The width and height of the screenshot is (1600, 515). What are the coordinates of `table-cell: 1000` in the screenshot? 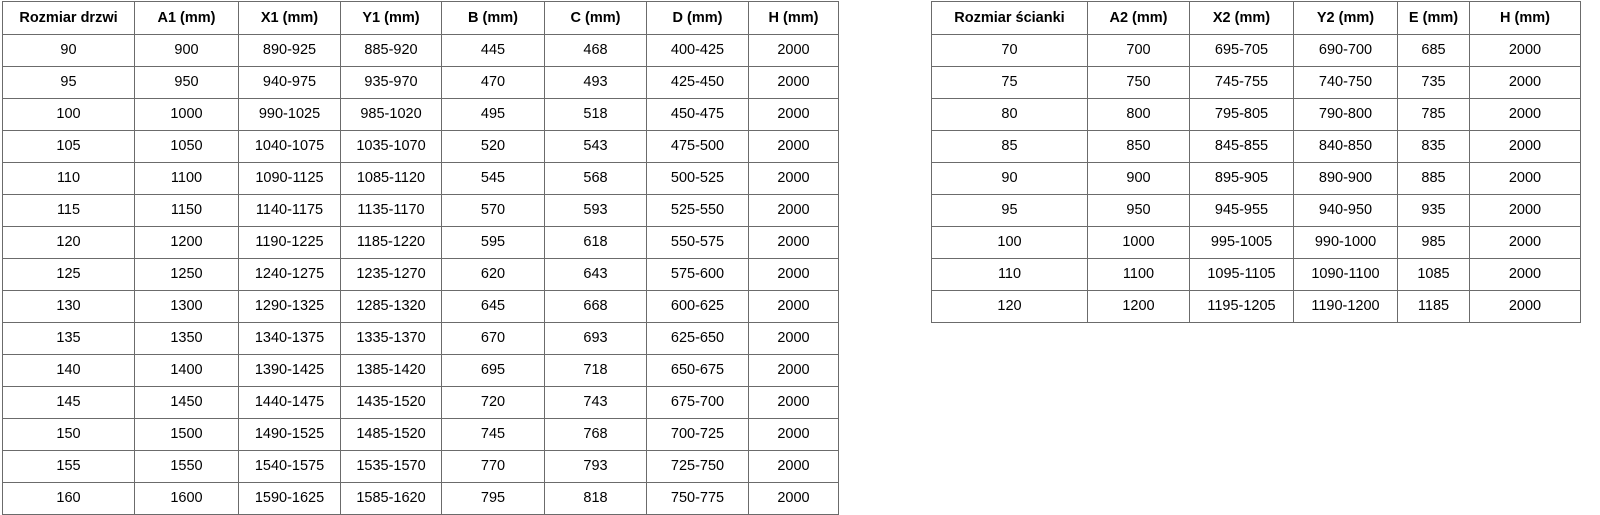 It's located at (1138, 242).